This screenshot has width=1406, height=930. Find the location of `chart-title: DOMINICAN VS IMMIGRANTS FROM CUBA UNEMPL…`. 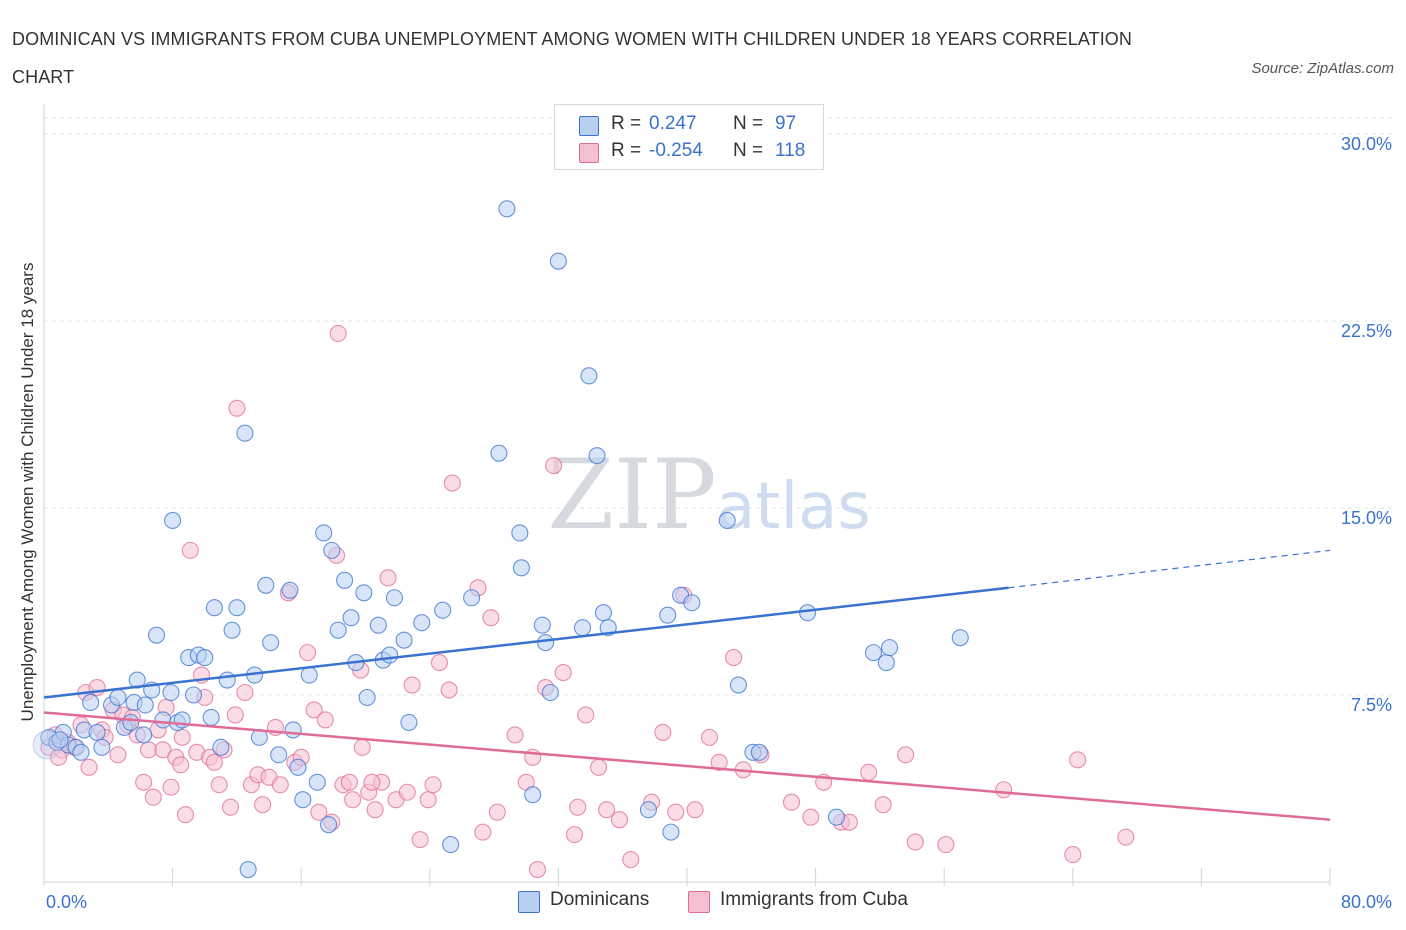

chart-title: DOMINICAN VS IMMIGRANTS FROM CUBA UNEMPL… is located at coordinates (572, 58).